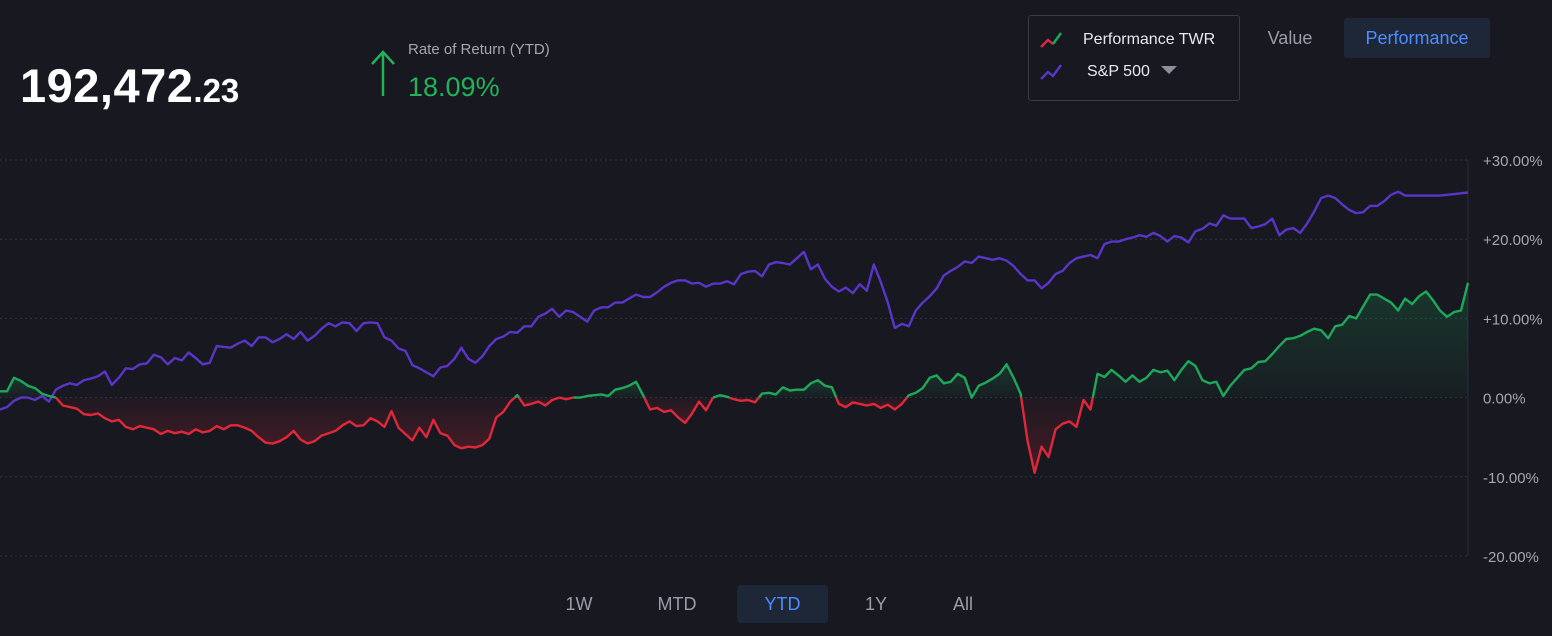 This screenshot has height=636, width=1552. Describe the element at coordinates (1118, 71) in the screenshot. I see `legend-label: S&P 500` at that location.